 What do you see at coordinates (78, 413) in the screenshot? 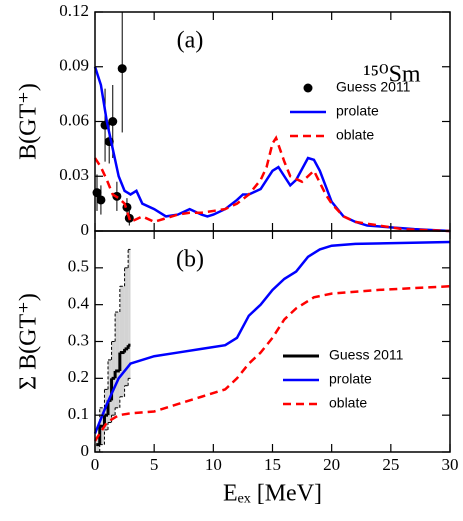
I see `y-tick-label: 0.1` at bounding box center [78, 413].